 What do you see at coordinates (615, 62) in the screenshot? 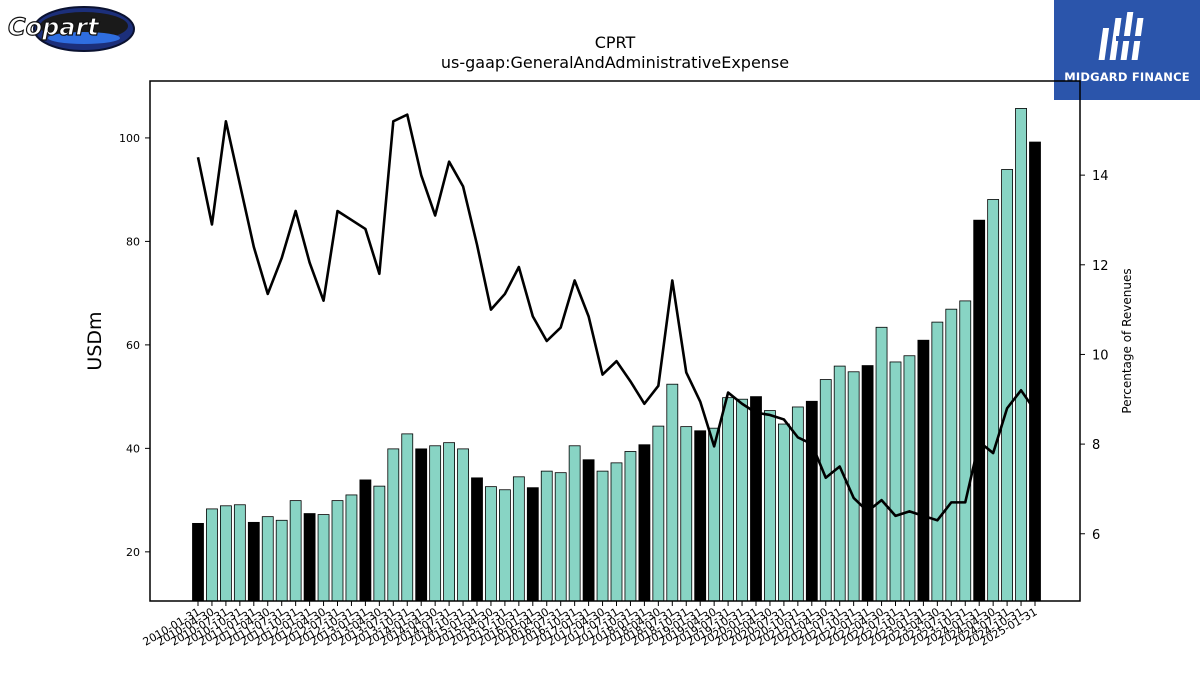
I see `chart-subtitle: us-gaap:GeneralAndAdministrativeExpense` at bounding box center [615, 62].